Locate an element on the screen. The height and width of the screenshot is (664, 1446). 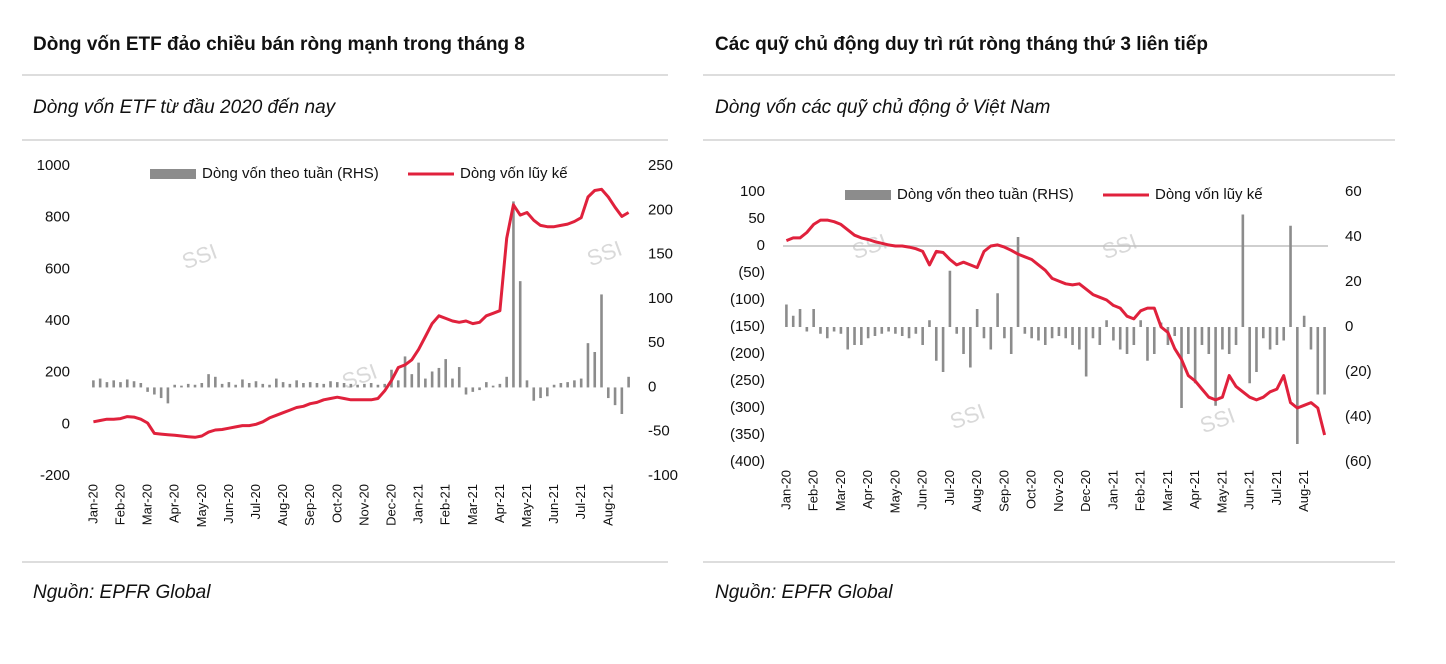
x-tick-label: Oct-20 is located at coordinates (1031, 489).